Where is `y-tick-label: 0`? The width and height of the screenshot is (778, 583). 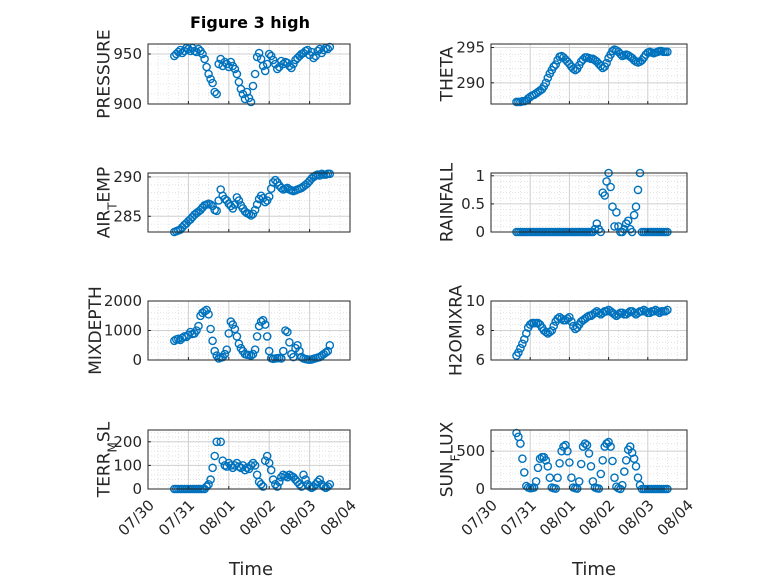 y-tick-label: 0 is located at coordinates (480, 232).